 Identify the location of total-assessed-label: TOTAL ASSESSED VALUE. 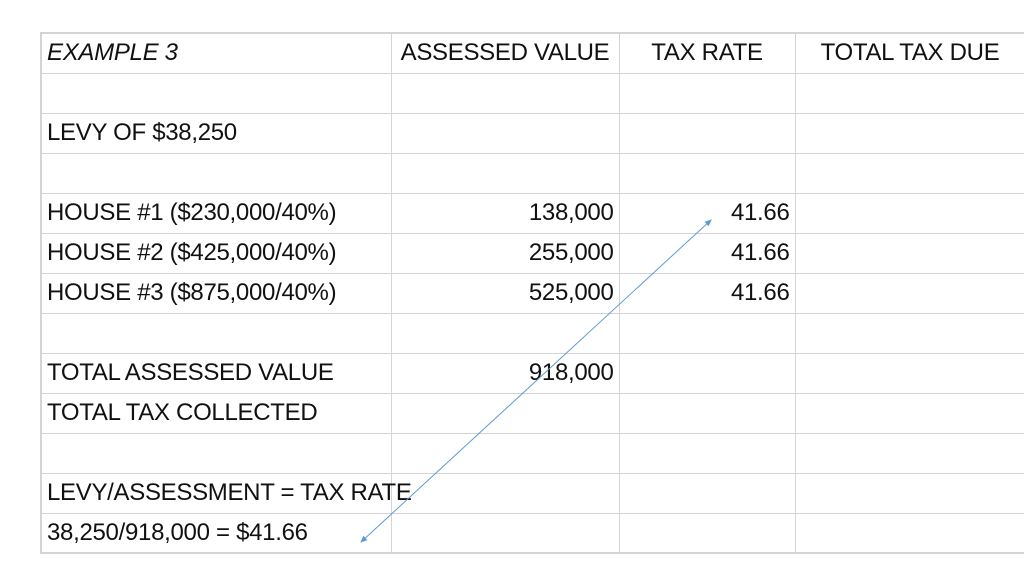
(216, 373).